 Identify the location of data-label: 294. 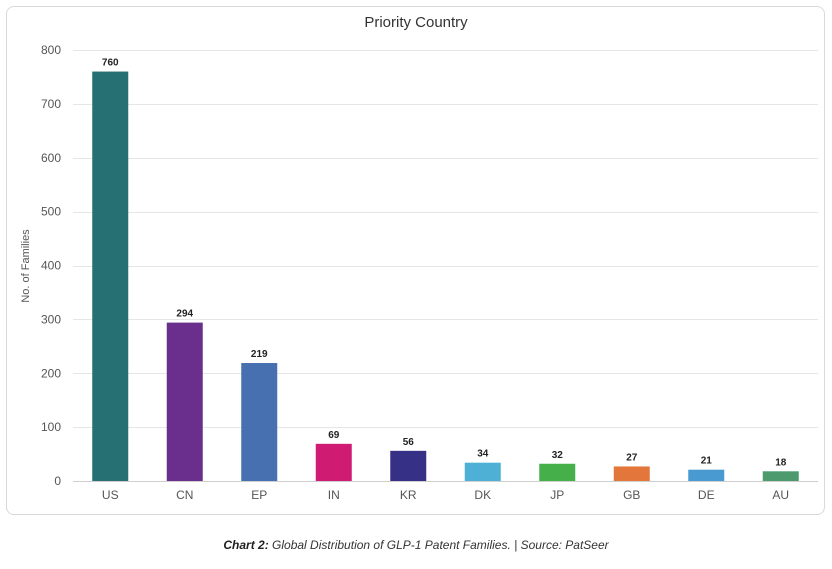
(184, 314).